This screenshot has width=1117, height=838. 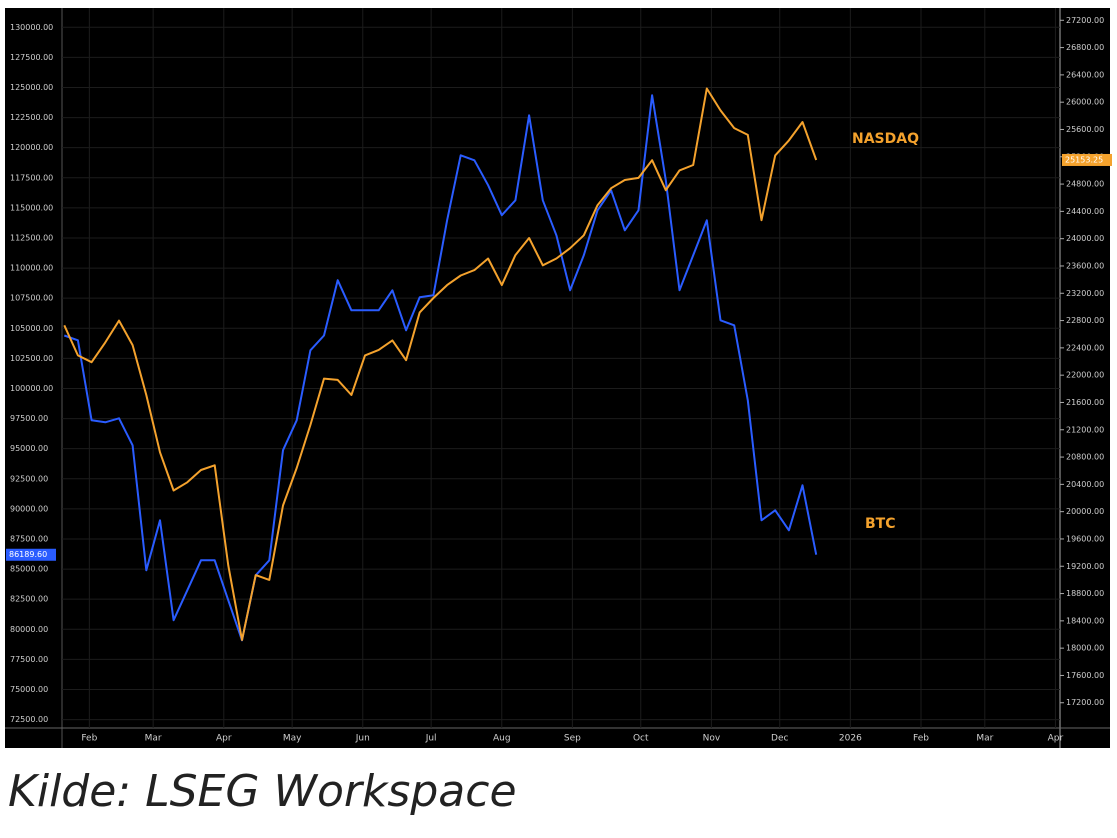 What do you see at coordinates (262, 791) in the screenshot?
I see `caption: Kilde: LSEG Workspace` at bounding box center [262, 791].